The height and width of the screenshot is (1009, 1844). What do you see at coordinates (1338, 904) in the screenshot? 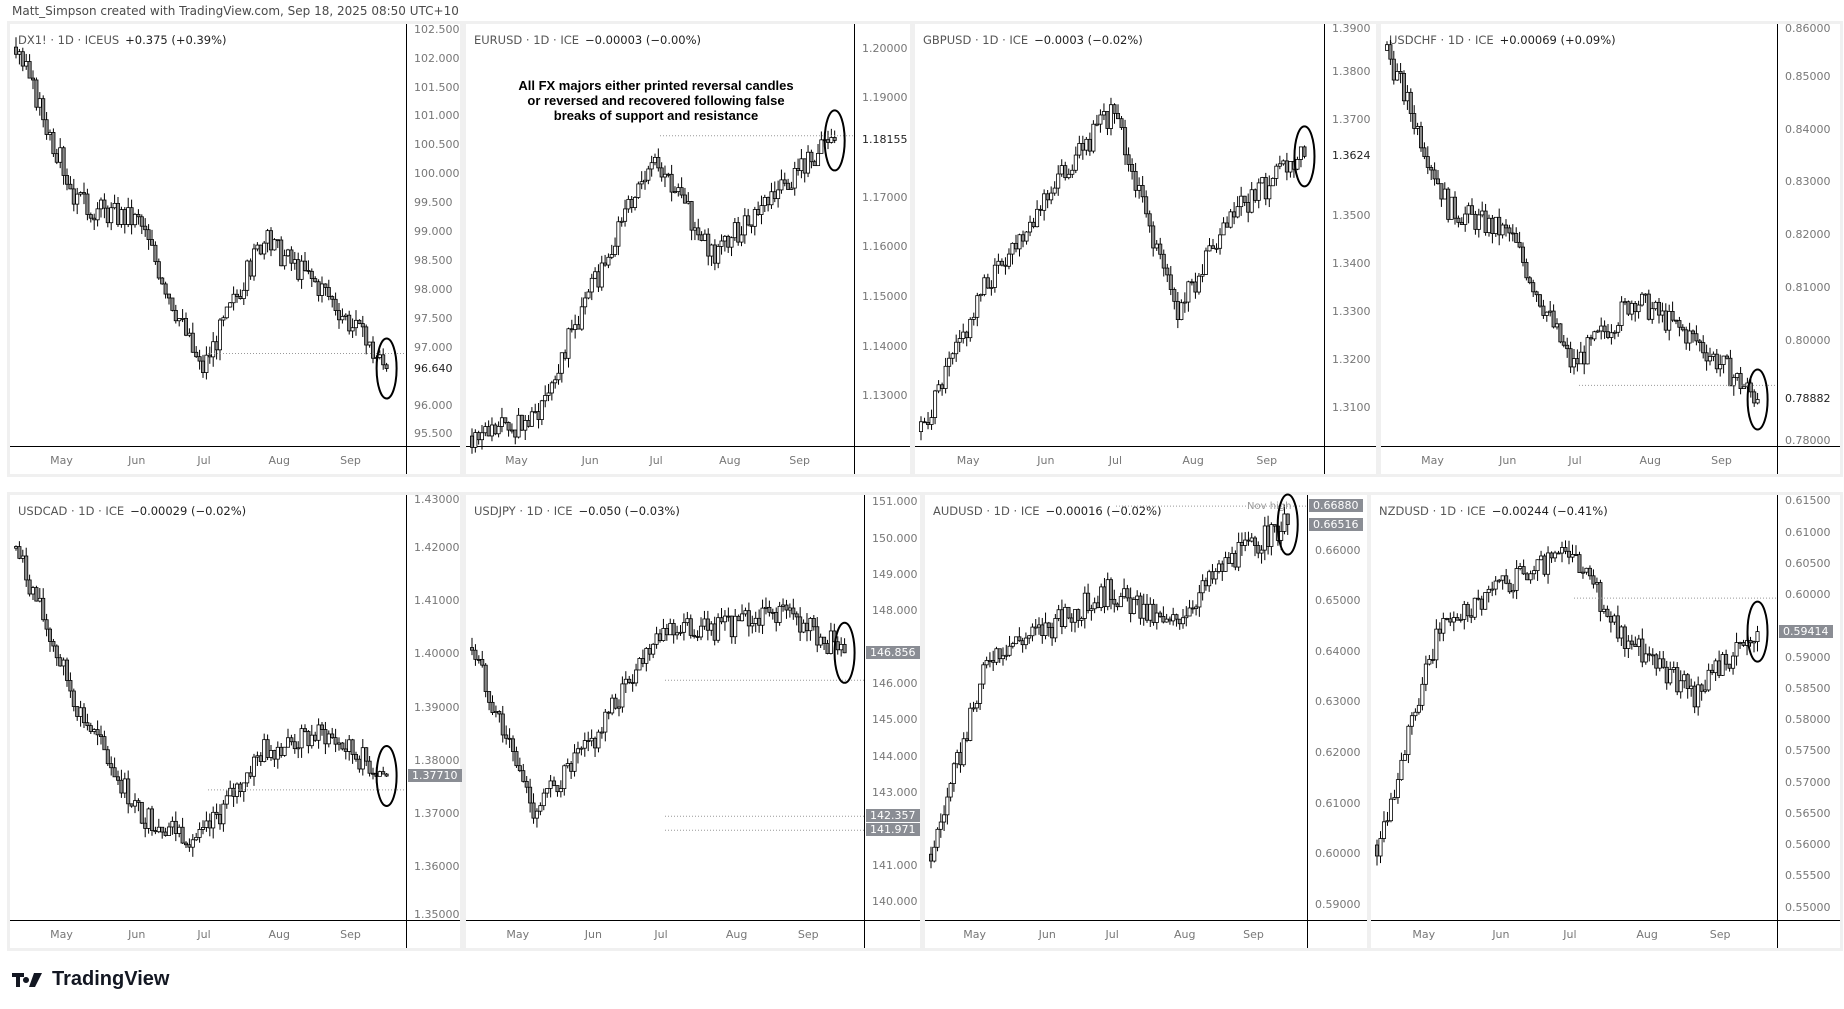
I see `price-tick: 0.59000` at bounding box center [1338, 904].